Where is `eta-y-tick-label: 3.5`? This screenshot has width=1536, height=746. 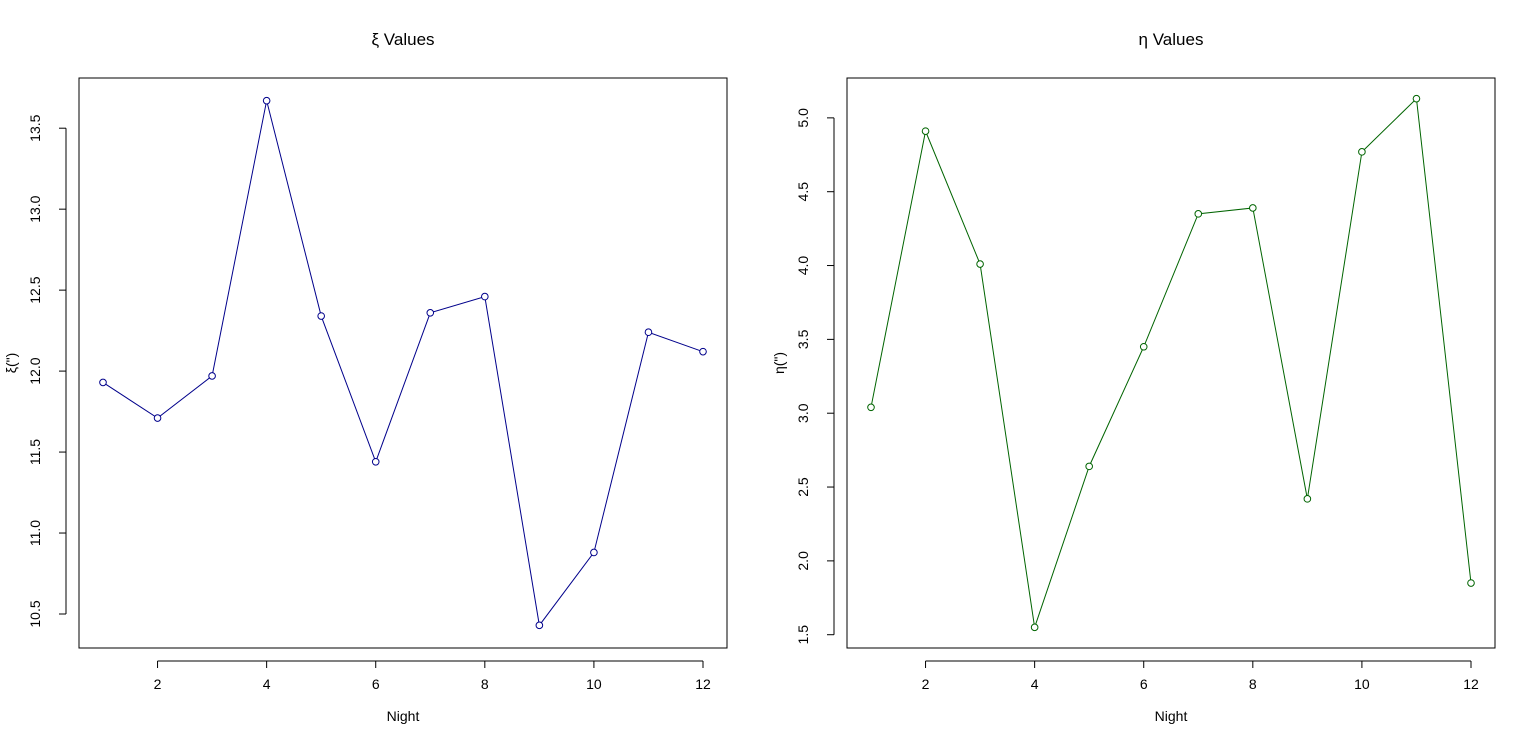 eta-y-tick-label: 3.5 is located at coordinates (803, 339).